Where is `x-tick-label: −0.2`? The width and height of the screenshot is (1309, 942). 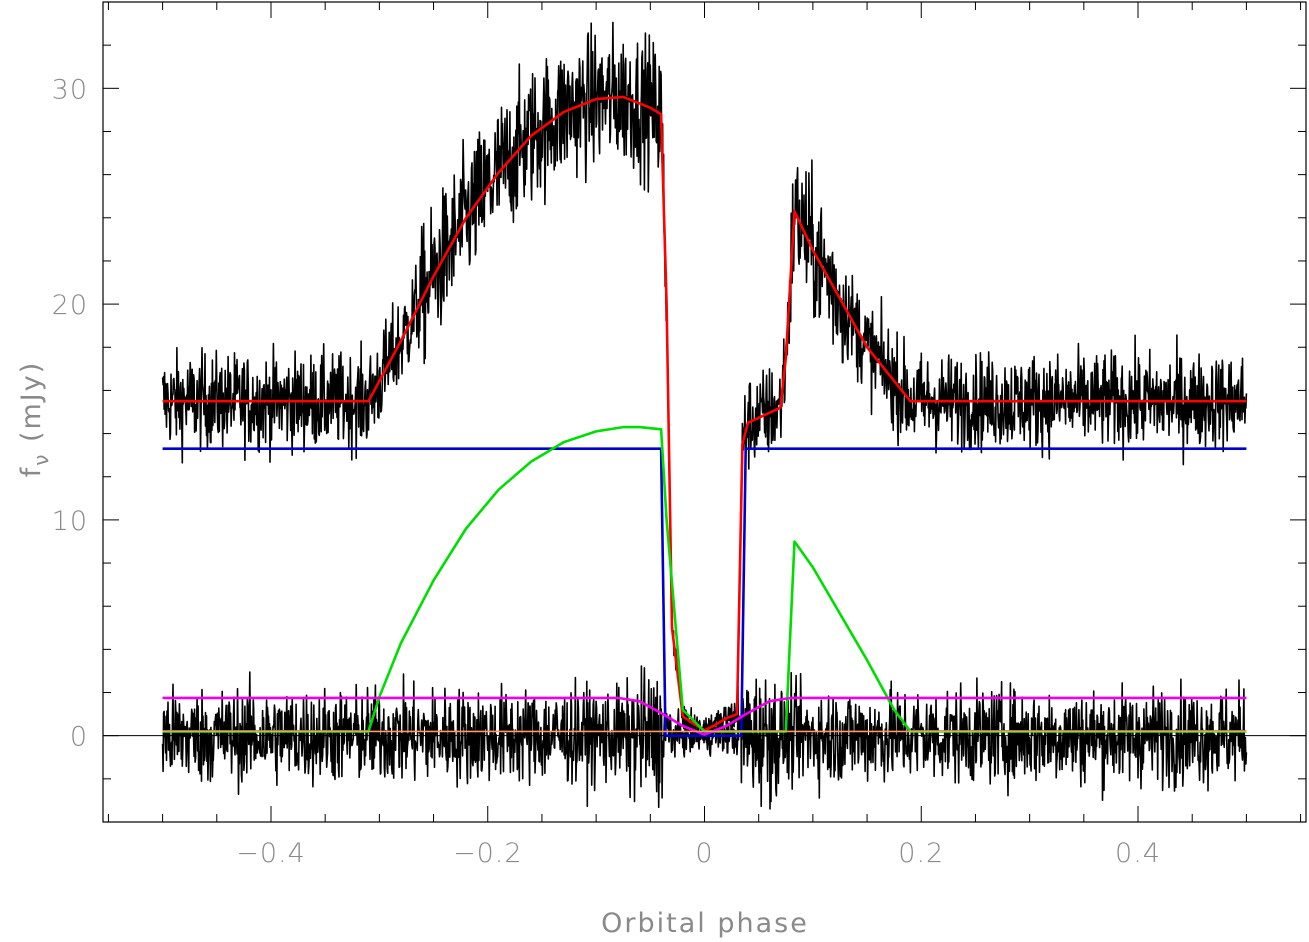 x-tick-label: −0.2 is located at coordinates (488, 853).